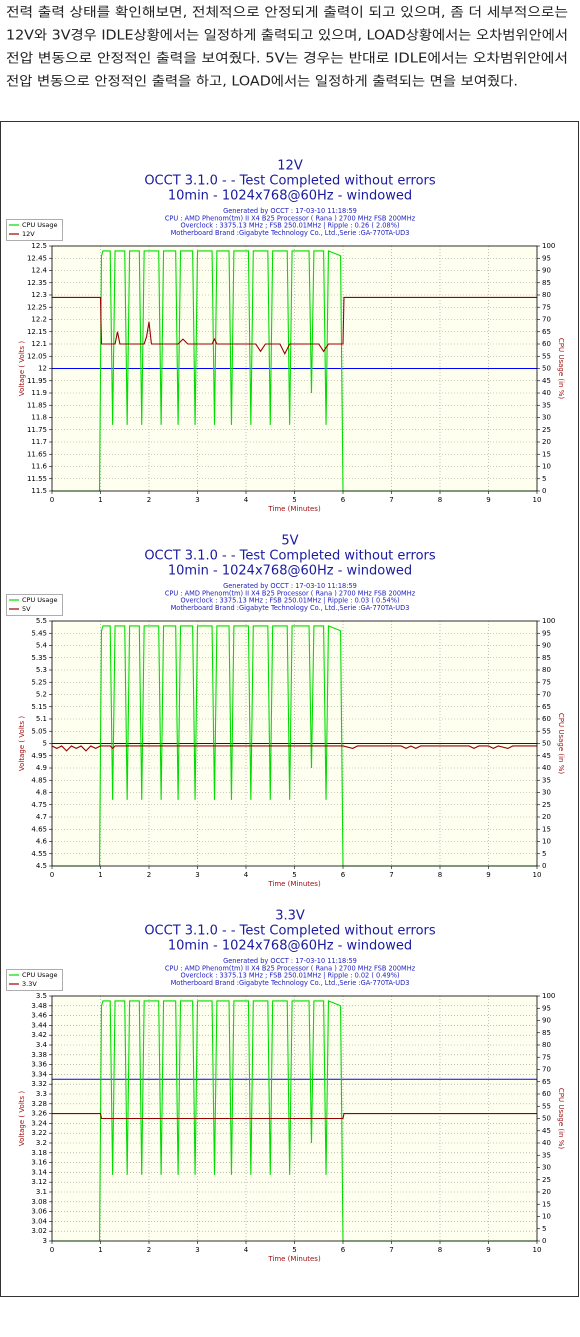 The width and height of the screenshot is (580, 1337). What do you see at coordinates (41, 719) in the screenshot?
I see `y-tick-label: 5.1` at bounding box center [41, 719].